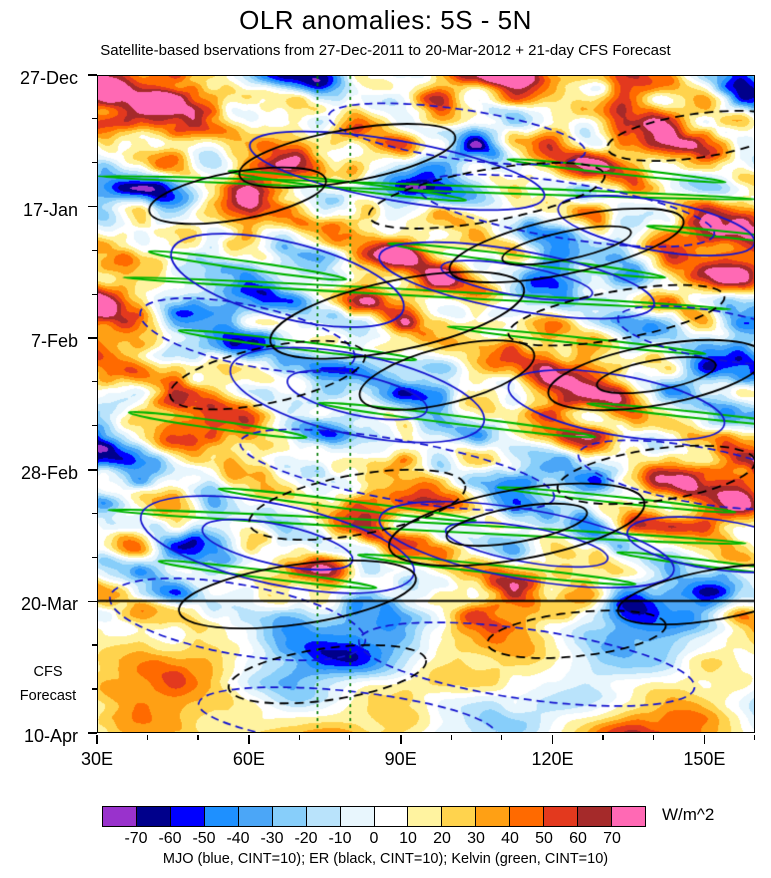  I want to click on colorbar-tick-label: 20, so click(442, 838).